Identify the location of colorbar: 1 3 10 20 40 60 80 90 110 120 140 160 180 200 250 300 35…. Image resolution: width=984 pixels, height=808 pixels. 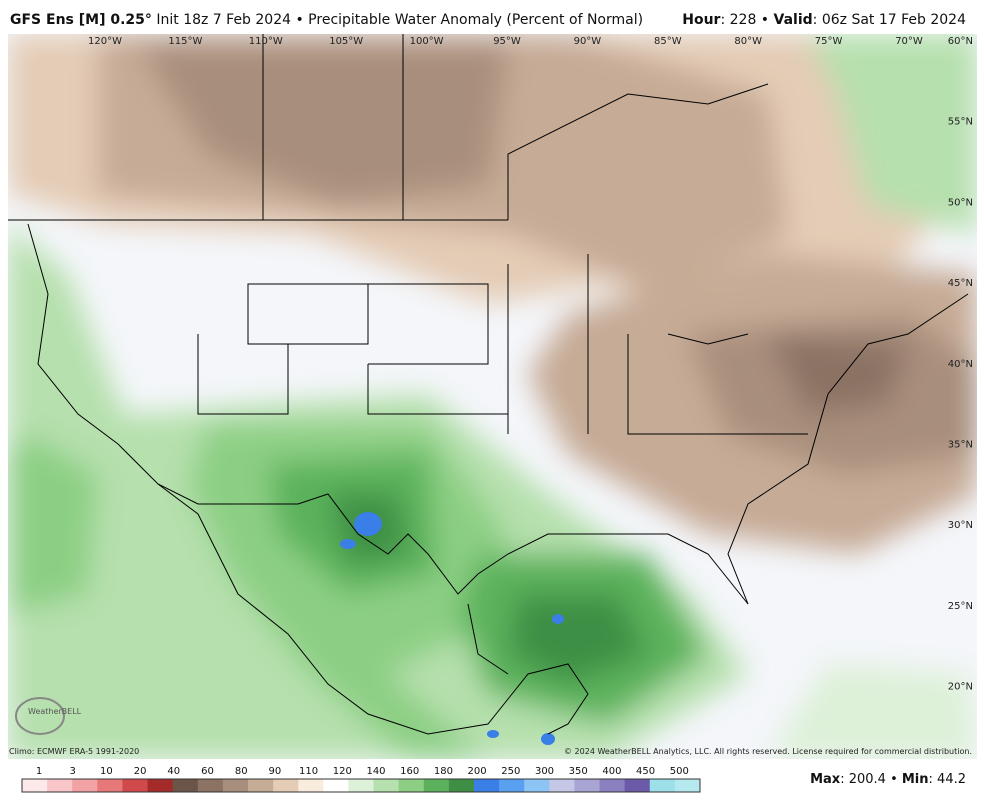
(361, 779).